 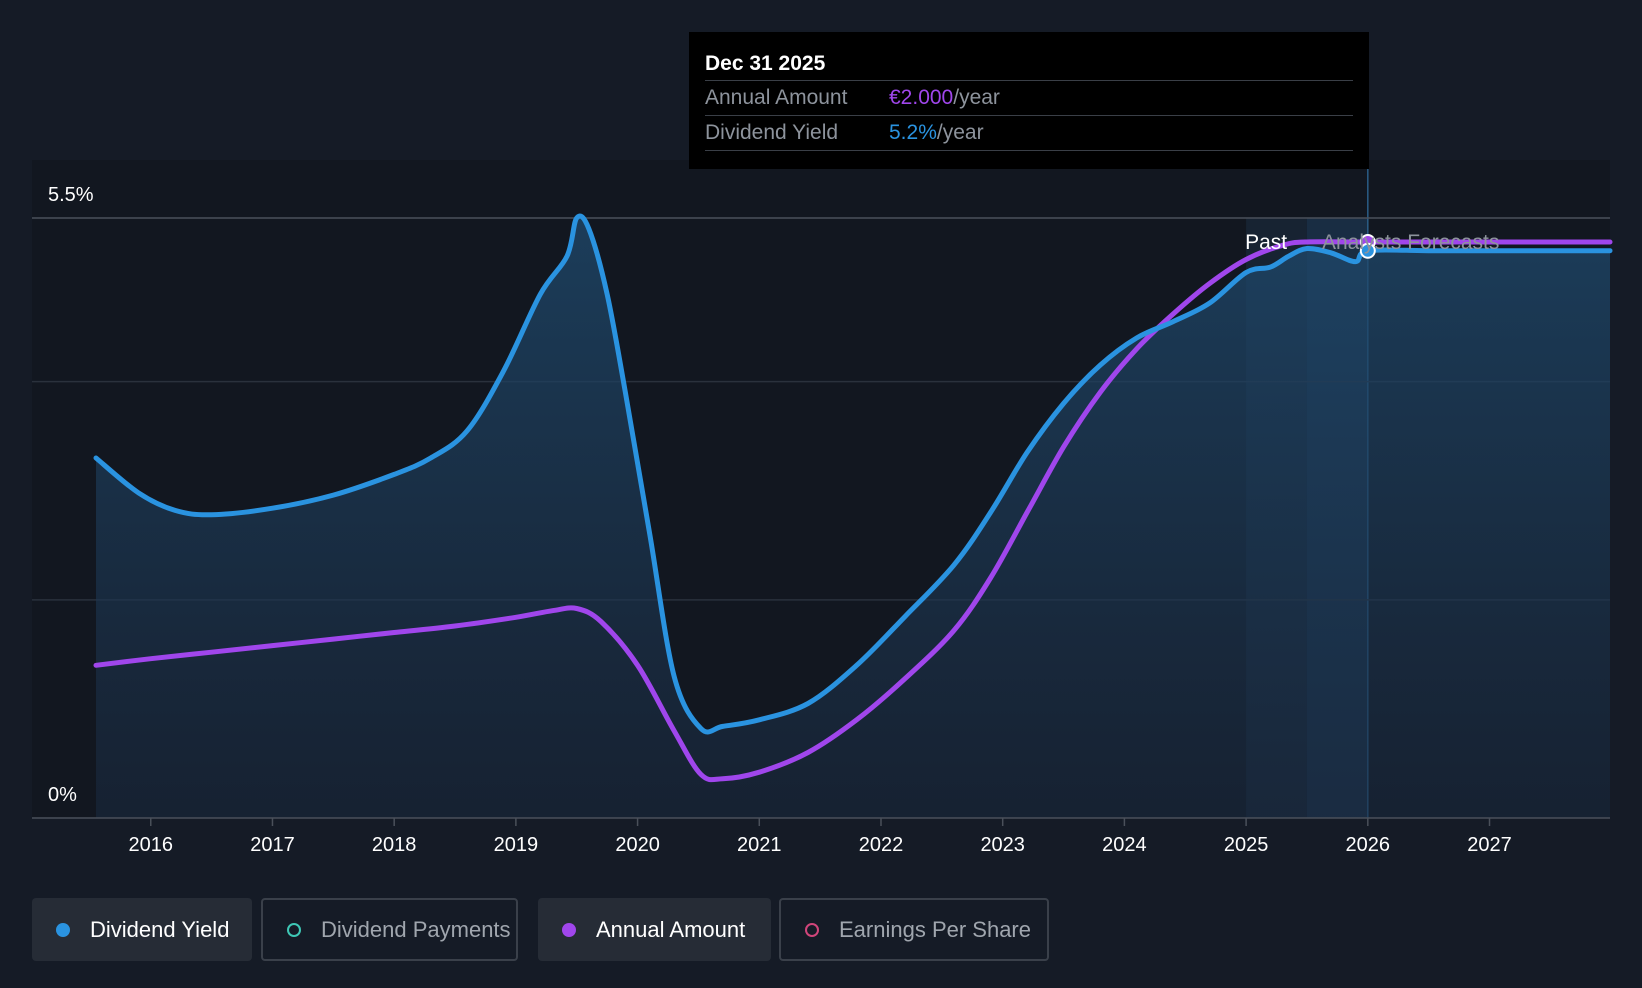 I want to click on earnings-per-share-ring-icon, so click(x=812, y=929).